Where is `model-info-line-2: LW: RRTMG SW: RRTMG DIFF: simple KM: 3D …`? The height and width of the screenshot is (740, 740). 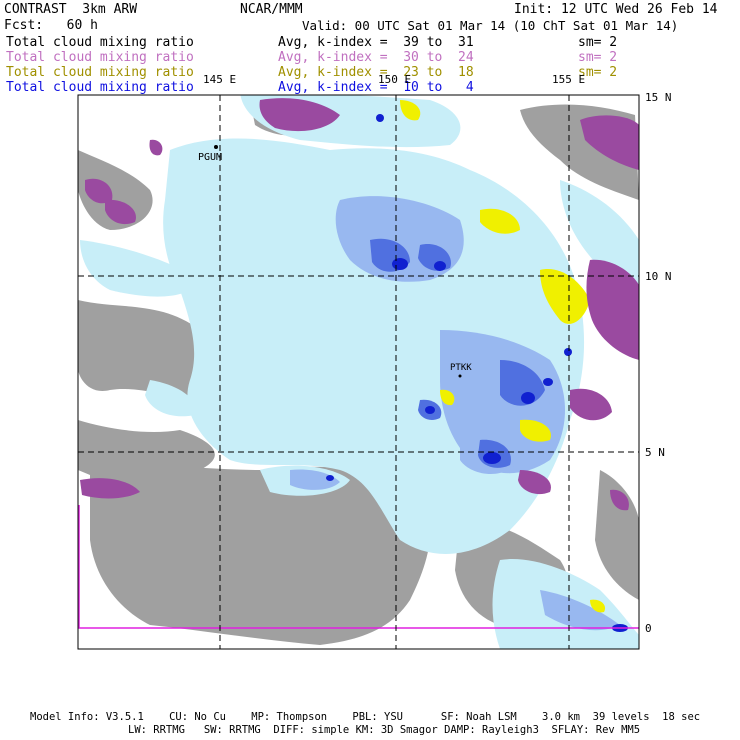 model-info-line-2: LW: RRTMG SW: RRTMG DIFF: simple KM: 3D … is located at coordinates (384, 730).